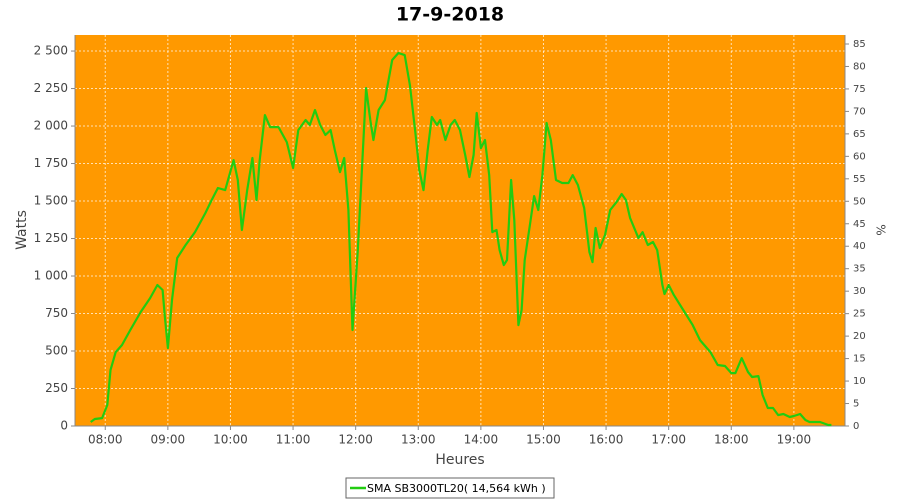 The image size is (900, 500). Describe the element at coordinates (51, 201) in the screenshot. I see `y-tick-label: 1 500` at that location.